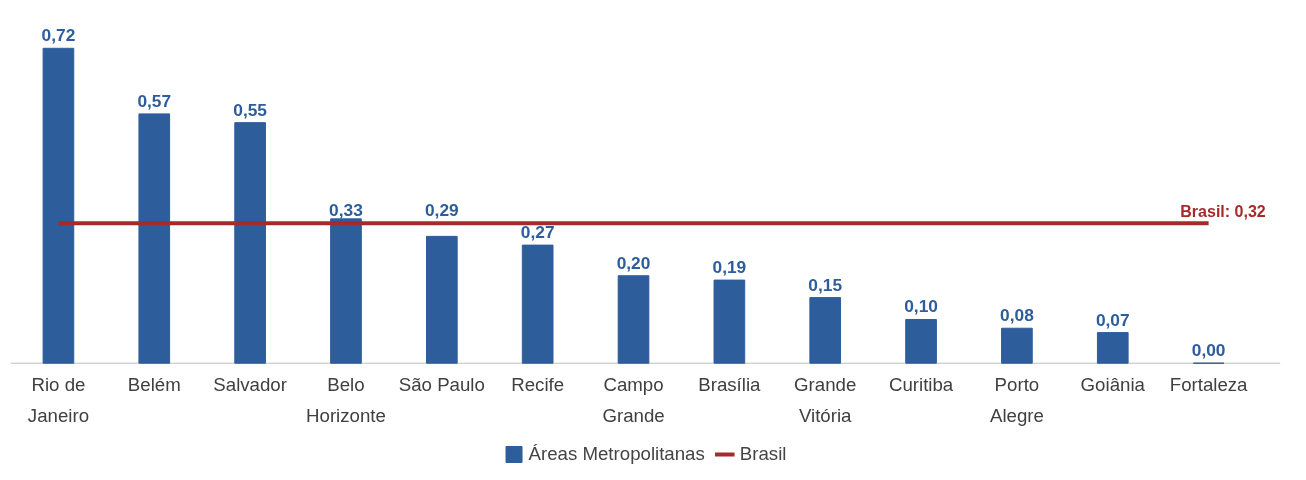 The width and height of the screenshot is (1306, 480). Describe the element at coordinates (729, 267) in the screenshot. I see `data-label: 0,19` at that location.